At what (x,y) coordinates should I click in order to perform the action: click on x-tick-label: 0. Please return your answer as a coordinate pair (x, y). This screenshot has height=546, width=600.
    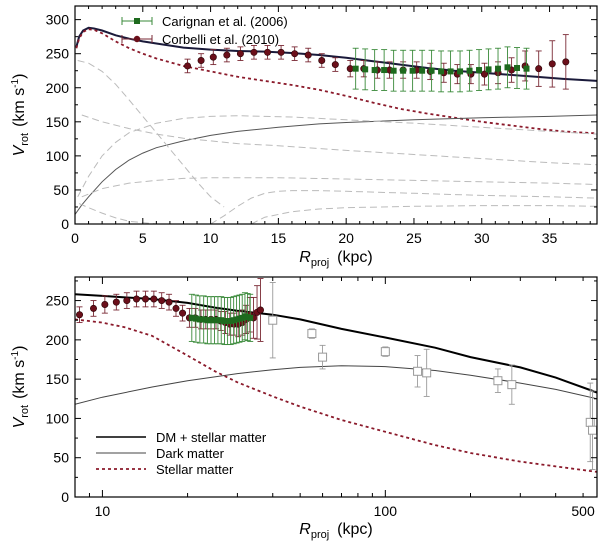
    Looking at the image, I should click on (75, 238).